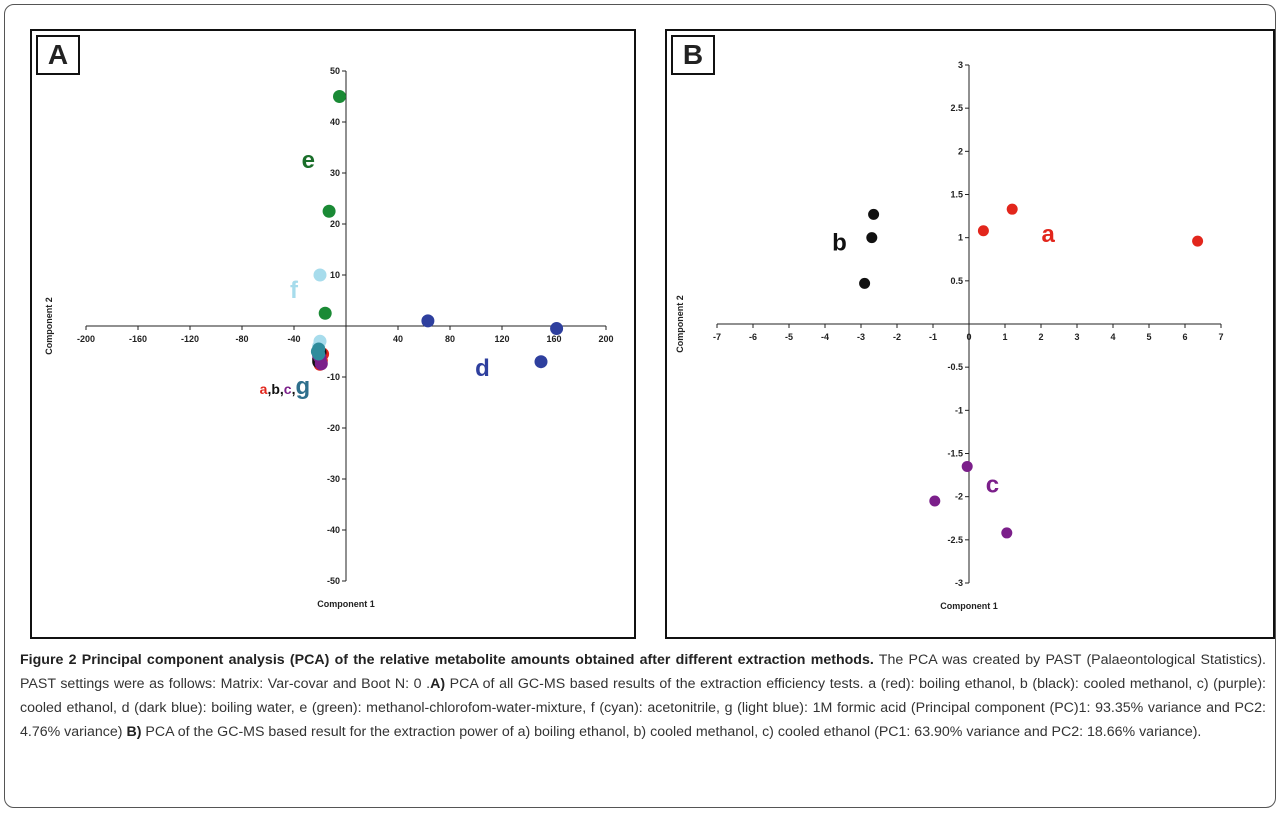 This screenshot has width=1282, height=814. What do you see at coordinates (956, 108) in the screenshot?
I see `y-tick-label: 2.5` at bounding box center [956, 108].